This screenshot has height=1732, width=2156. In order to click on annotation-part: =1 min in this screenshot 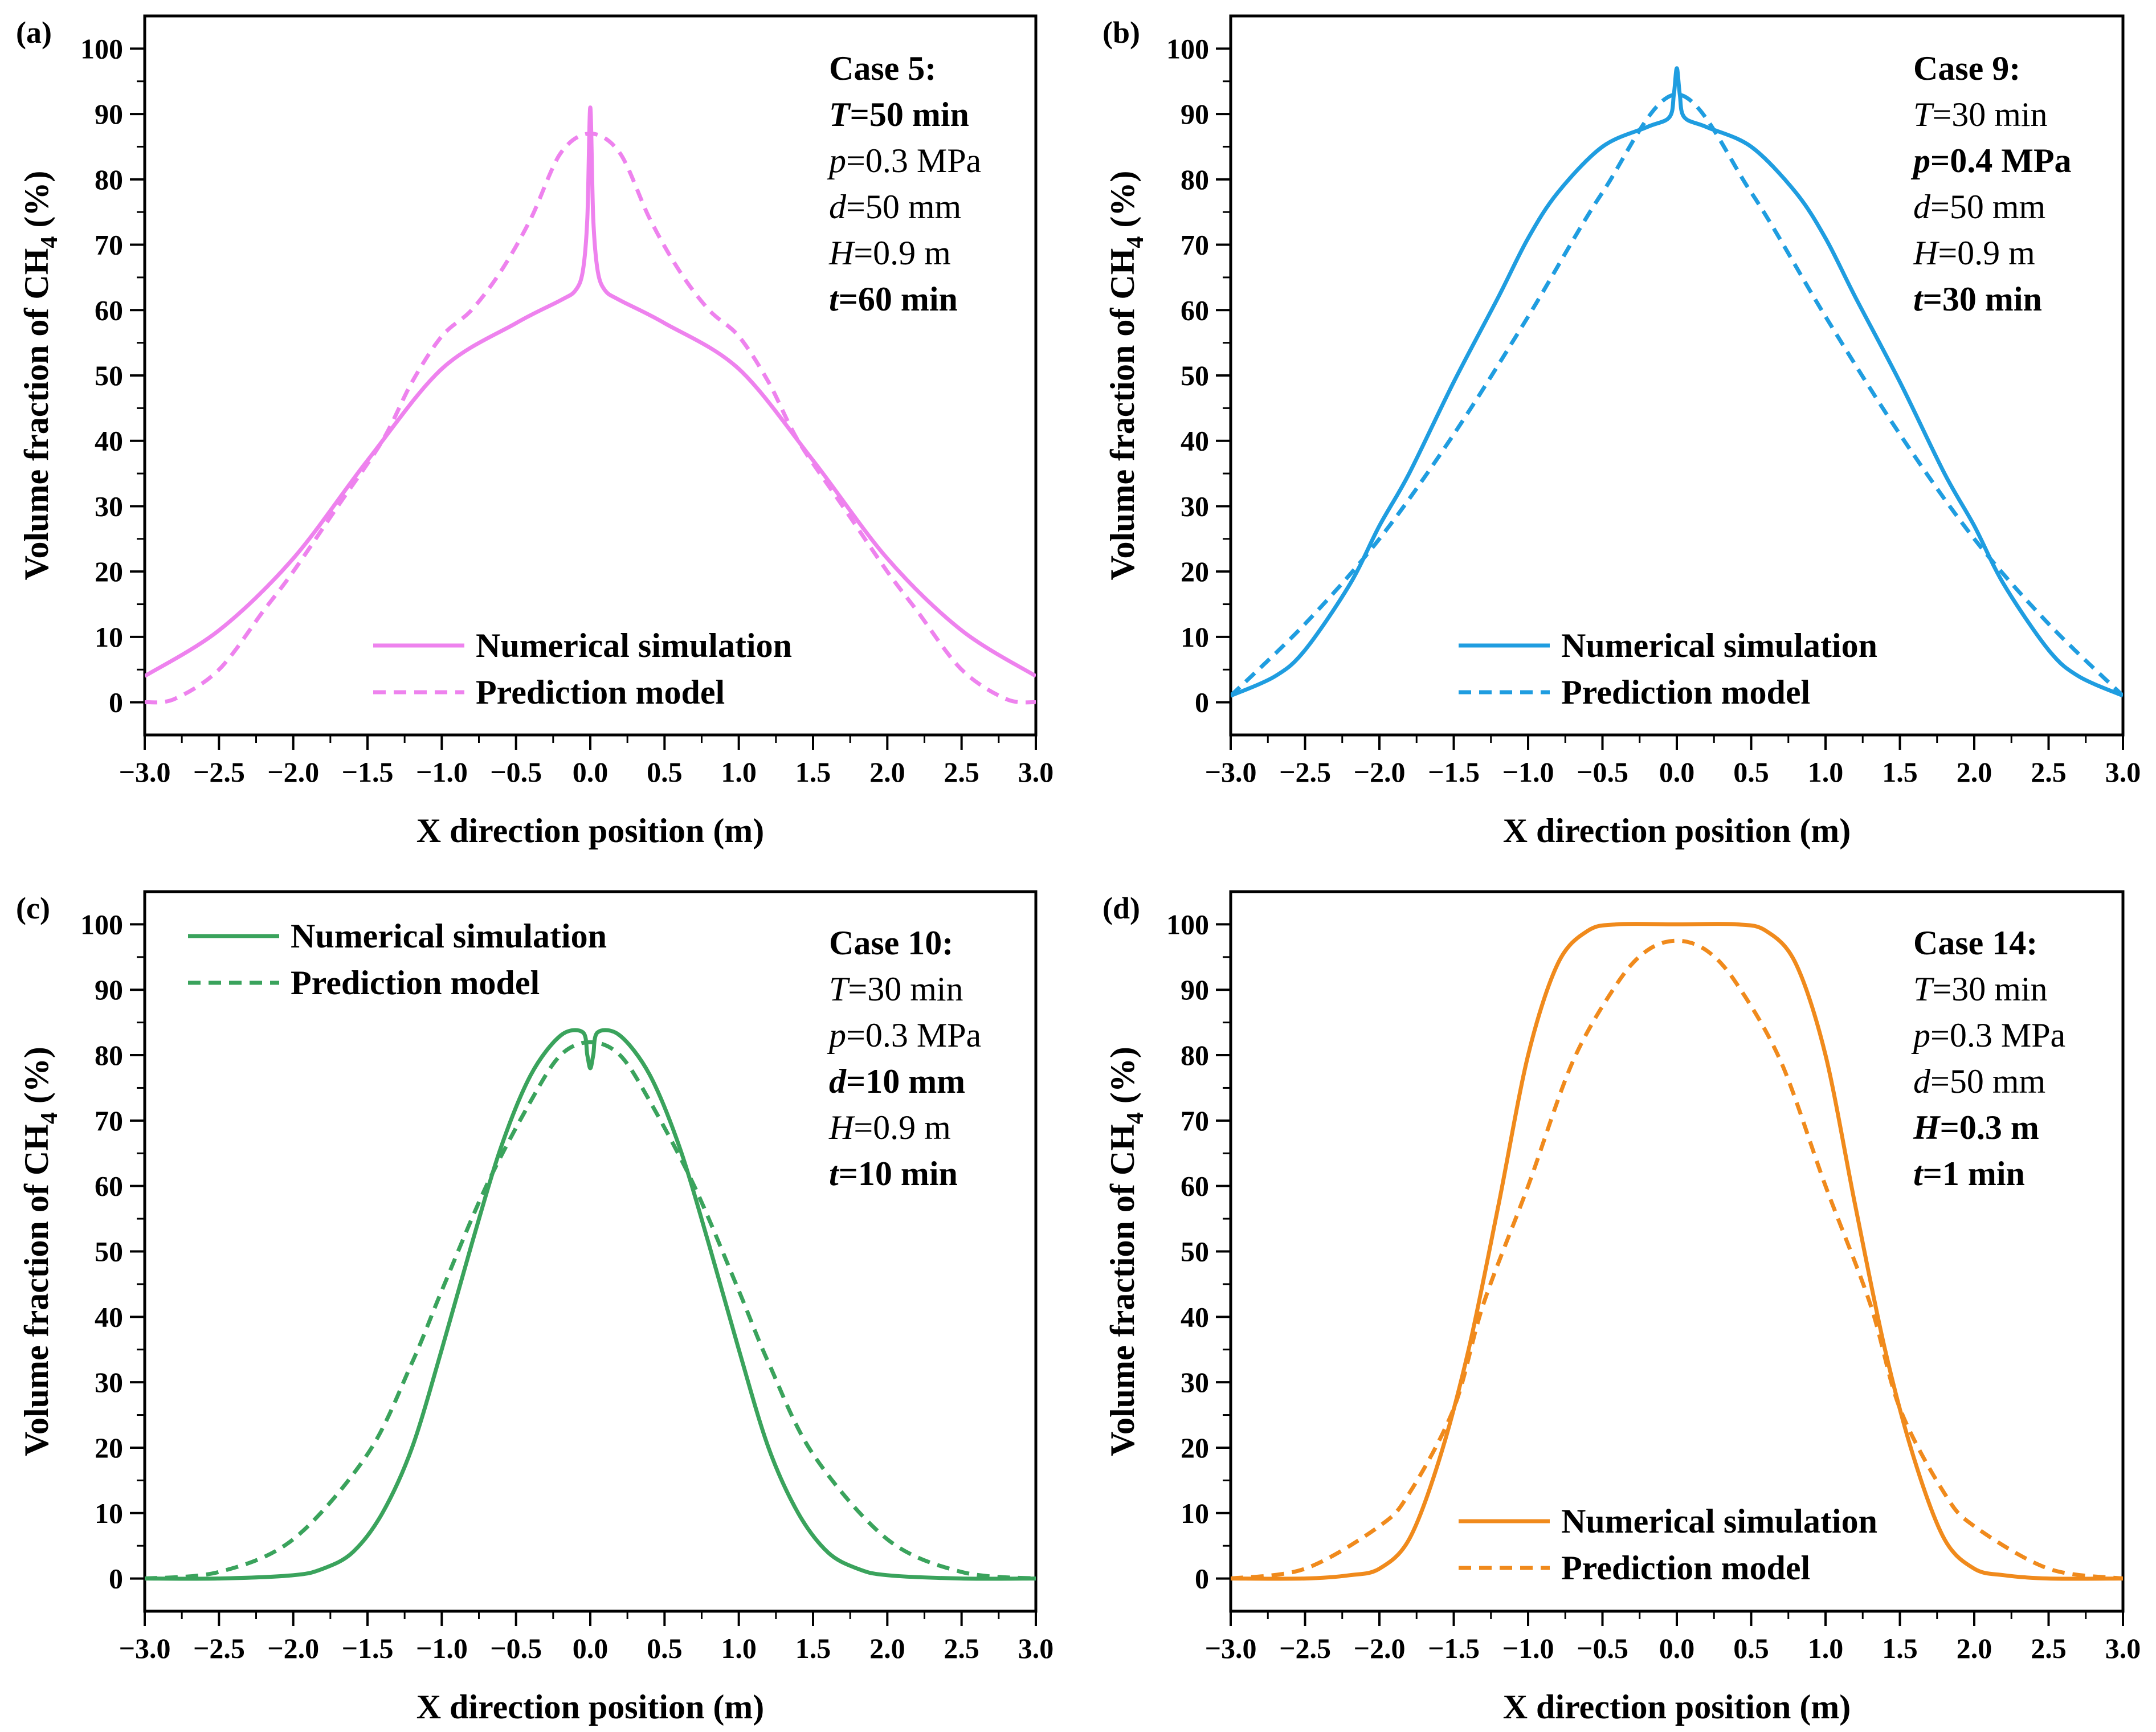, I will do `click(1974, 1174)`.